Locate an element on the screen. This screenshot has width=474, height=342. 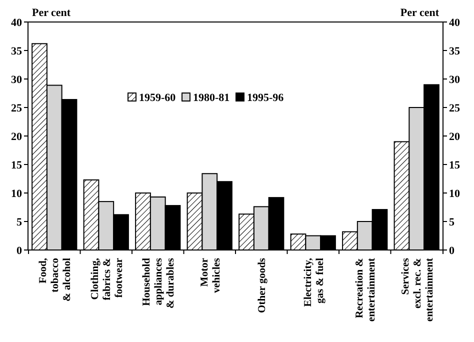
x-tick-label: Motor vehicles is located at coordinates (210, 275).